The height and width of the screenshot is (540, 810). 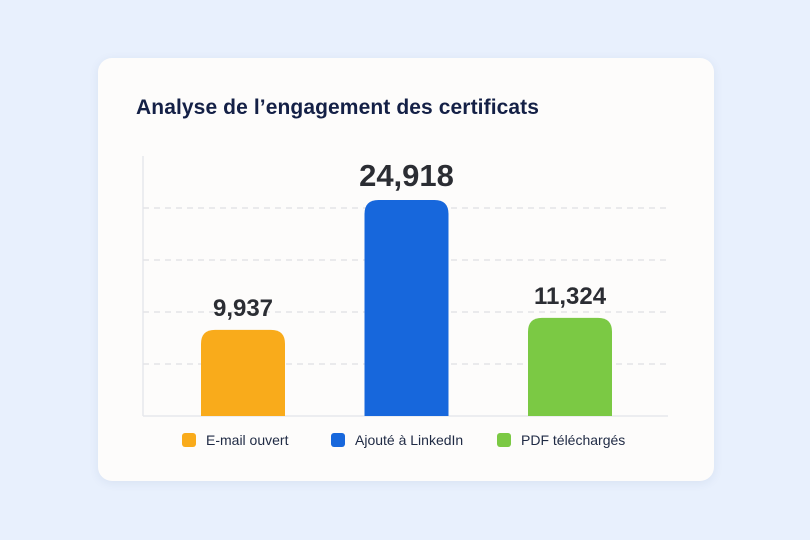 I want to click on legend-item-email: E-mail ouvert, so click(x=235, y=440).